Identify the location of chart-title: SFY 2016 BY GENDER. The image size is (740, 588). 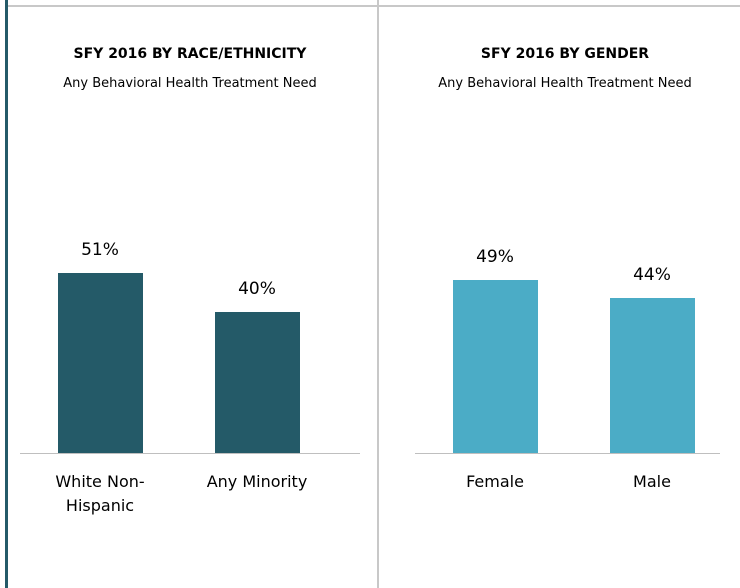
(565, 54).